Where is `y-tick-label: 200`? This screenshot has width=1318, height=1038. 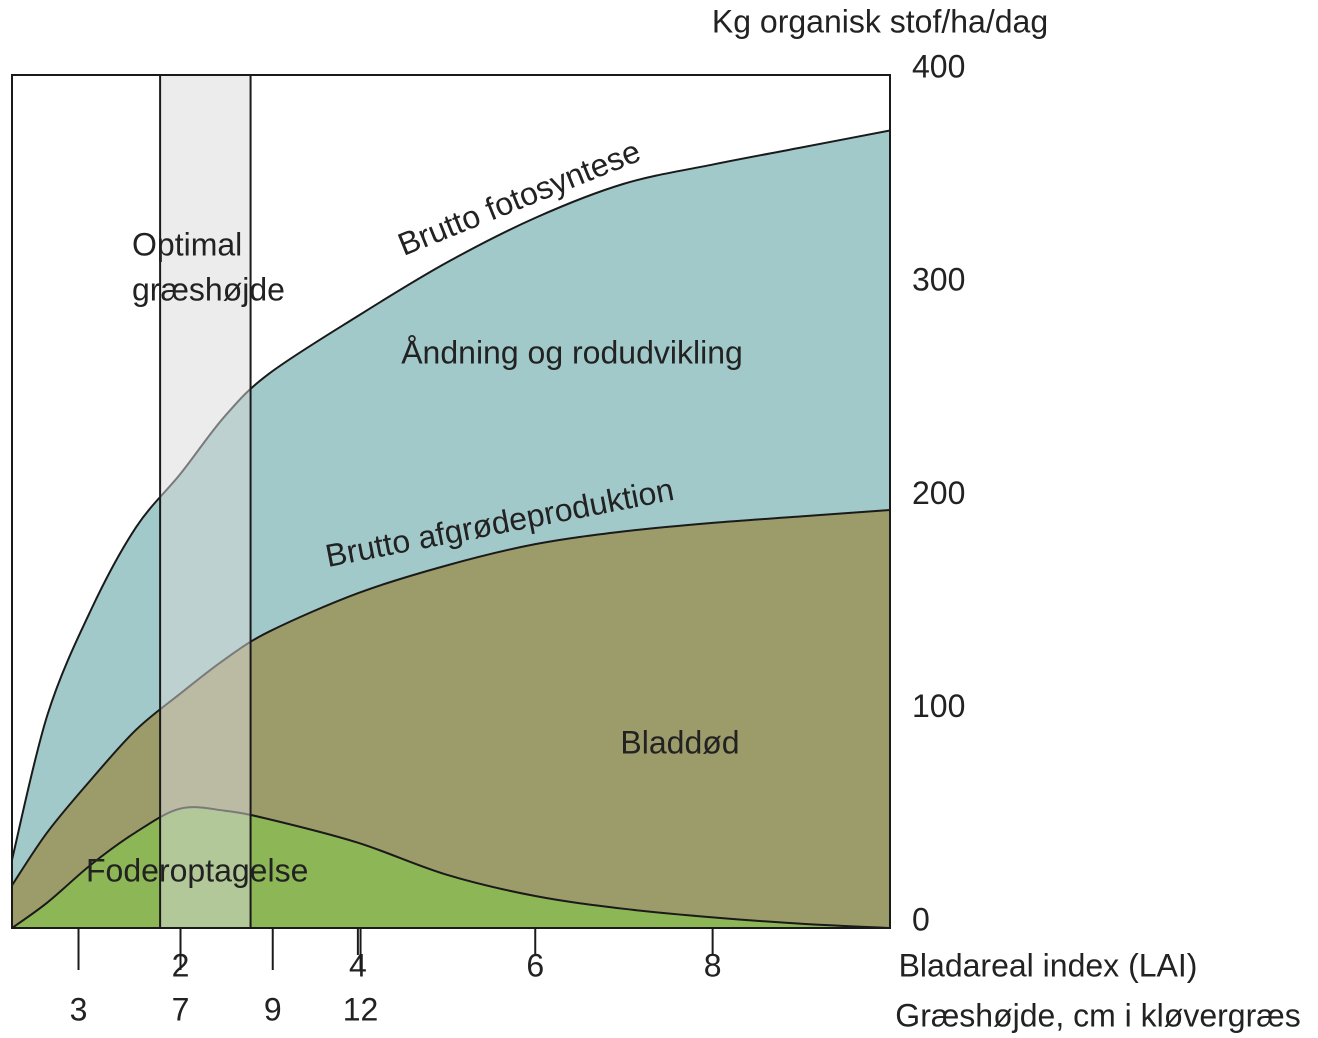 y-tick-label: 200 is located at coordinates (938, 493).